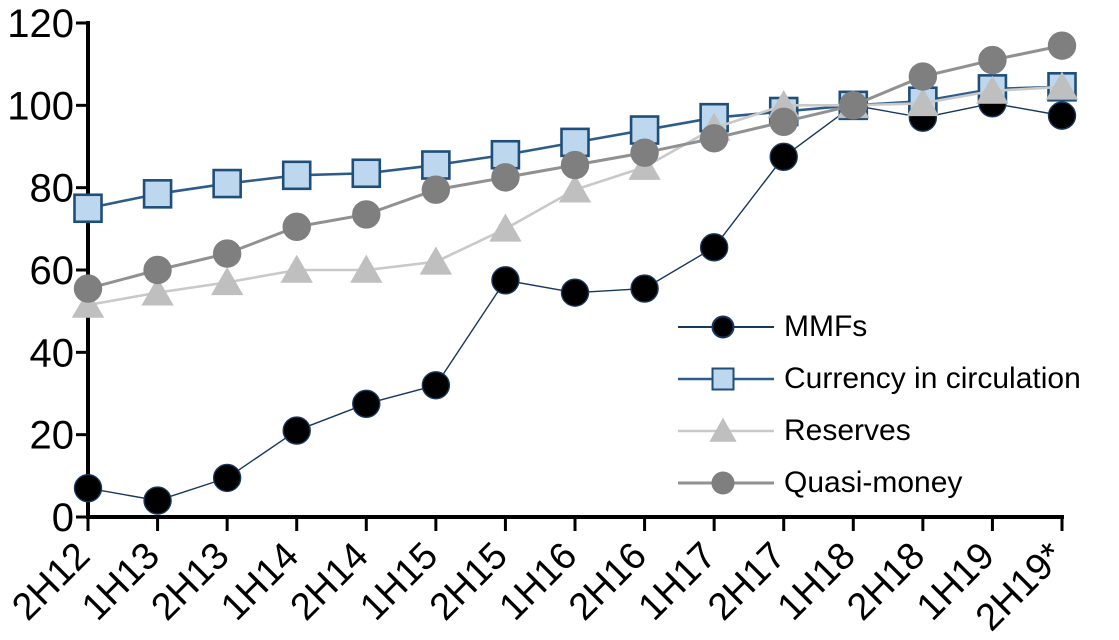 This screenshot has height=640, width=1119. I want to click on y-tick-label: 60, so click(52, 271).